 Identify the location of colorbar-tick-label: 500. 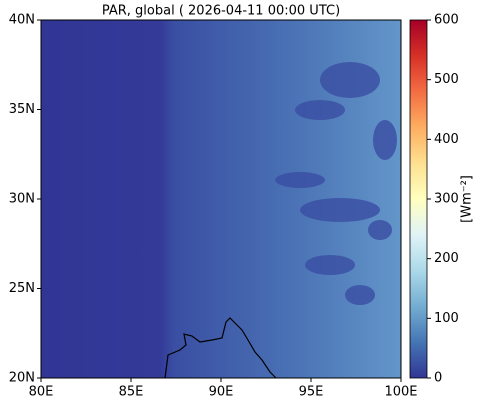
(446, 79).